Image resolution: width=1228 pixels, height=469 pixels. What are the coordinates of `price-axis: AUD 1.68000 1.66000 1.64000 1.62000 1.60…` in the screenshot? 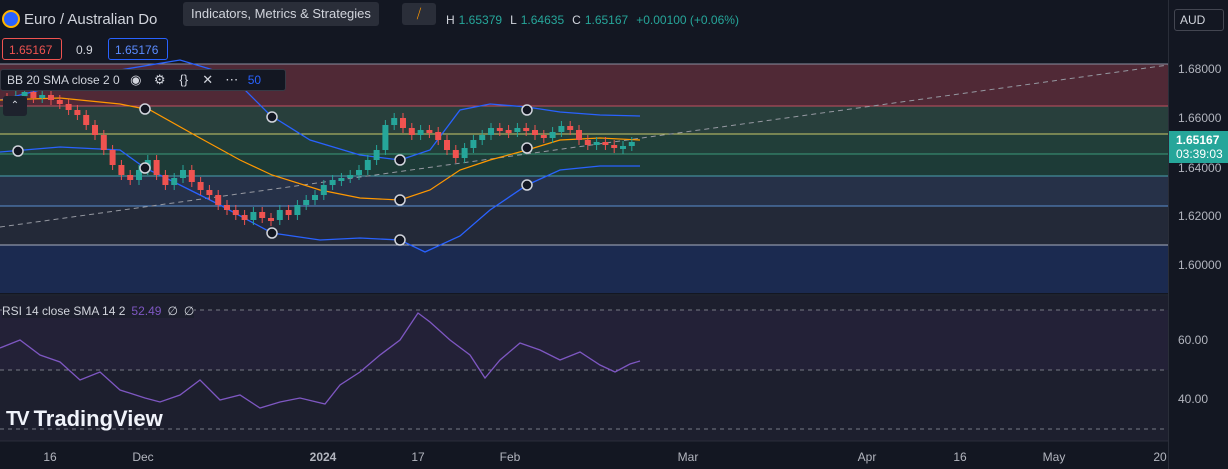 It's located at (1198, 234).